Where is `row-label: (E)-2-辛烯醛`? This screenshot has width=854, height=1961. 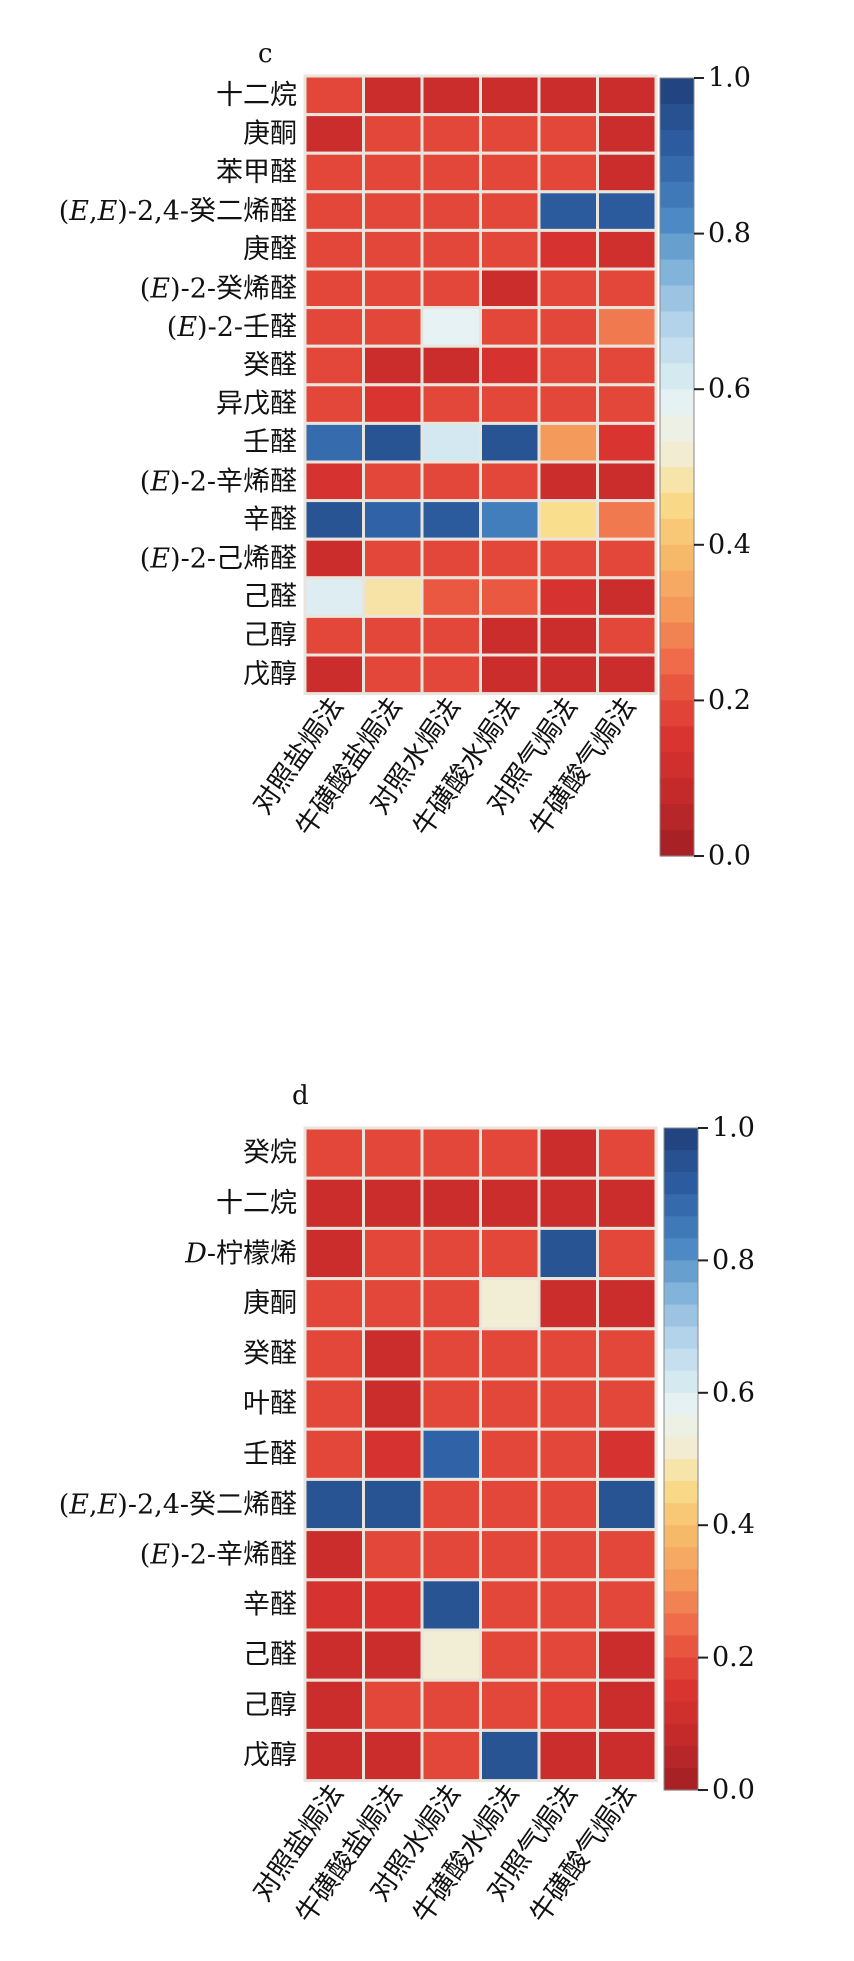 row-label: (E)-2-辛烯醛 is located at coordinates (218, 1554).